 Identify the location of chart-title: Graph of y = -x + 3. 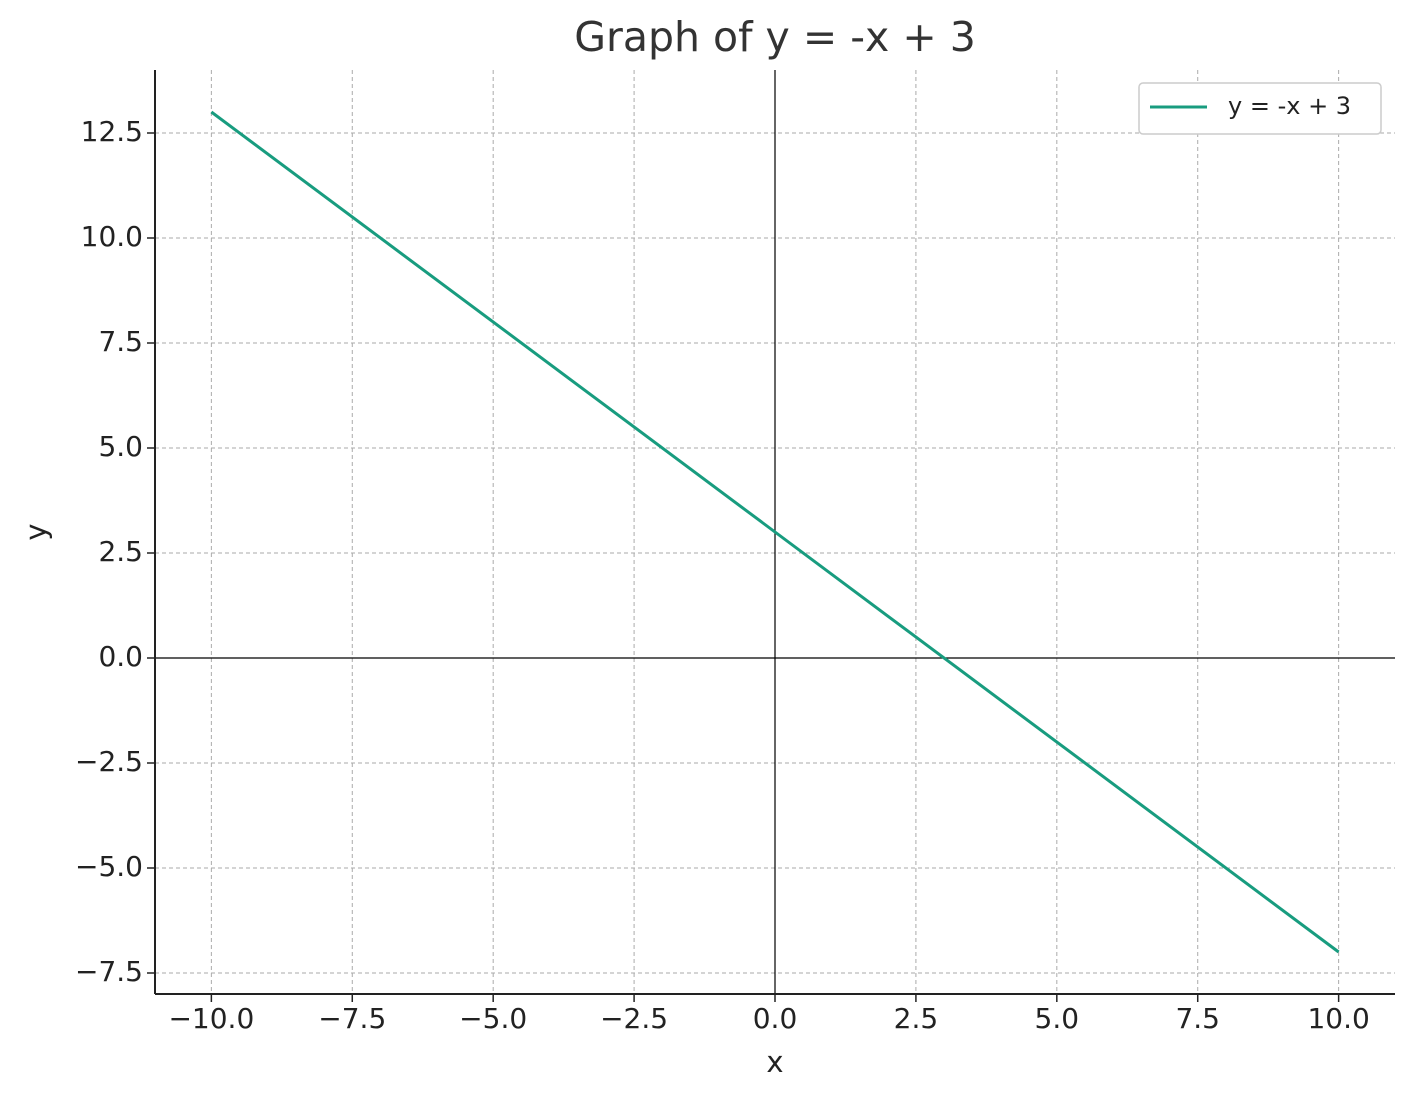
(775, 37).